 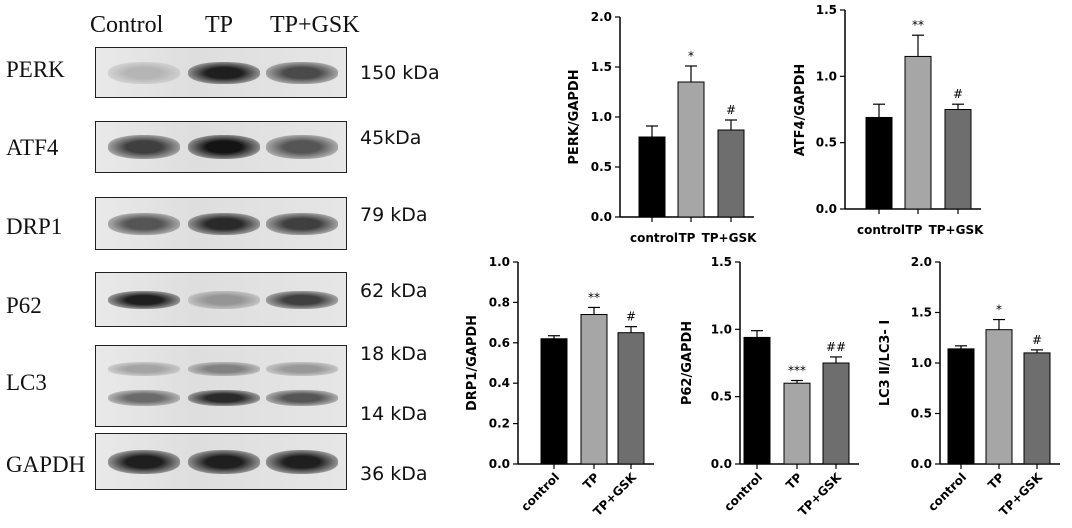 I want to click on chart-2-significance-label-3: #, so click(x=958, y=94).